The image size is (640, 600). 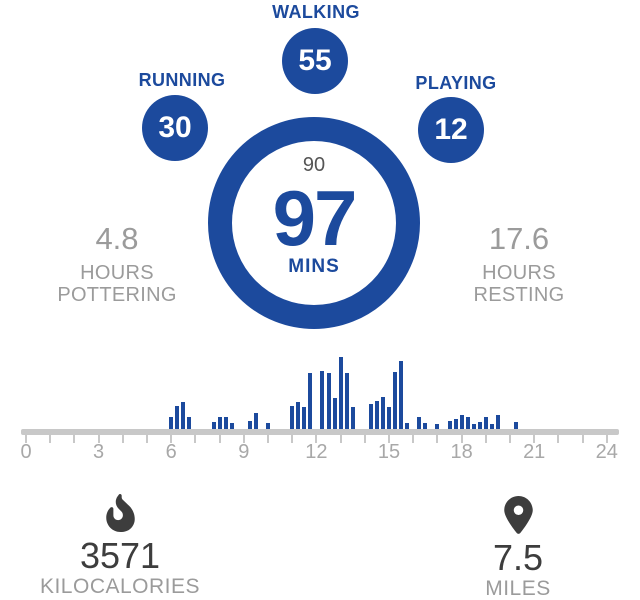 I want to click on activity-goal-ring: 90 97 MINS, so click(x=314, y=223).